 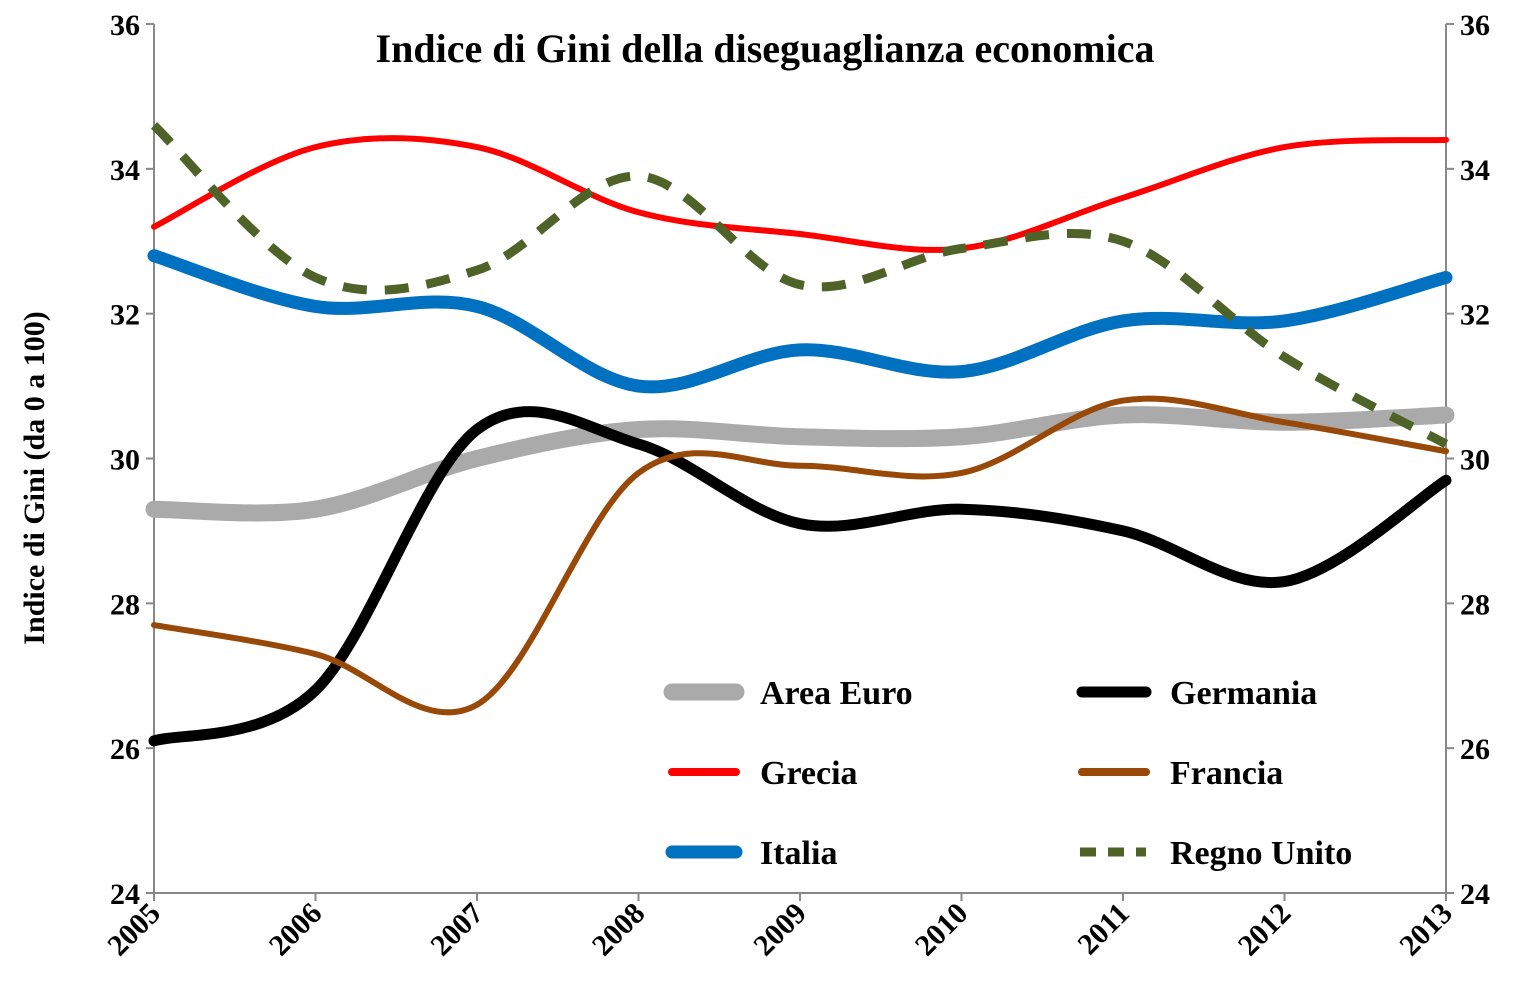 I want to click on series-line-italia, so click(x=800, y=321).